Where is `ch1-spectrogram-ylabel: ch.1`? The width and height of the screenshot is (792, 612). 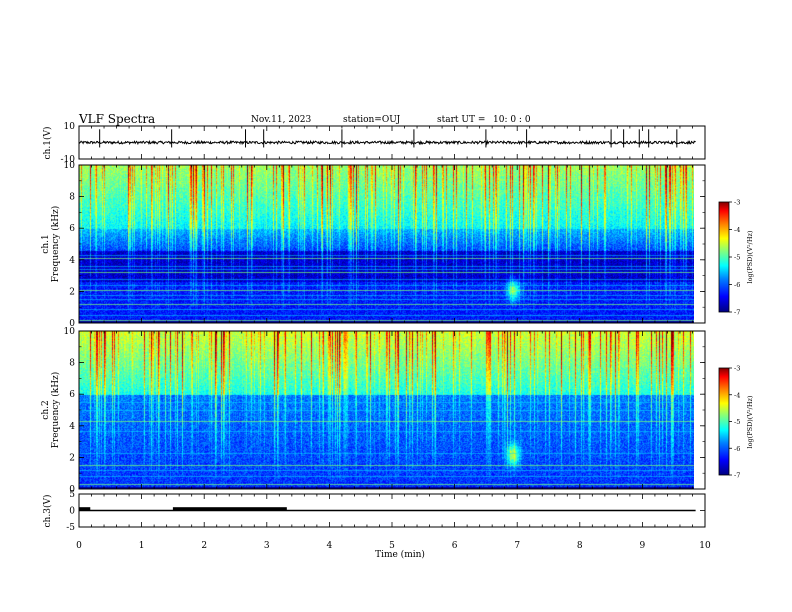
ch1-spectrogram-ylabel: ch.1 is located at coordinates (46, 243).